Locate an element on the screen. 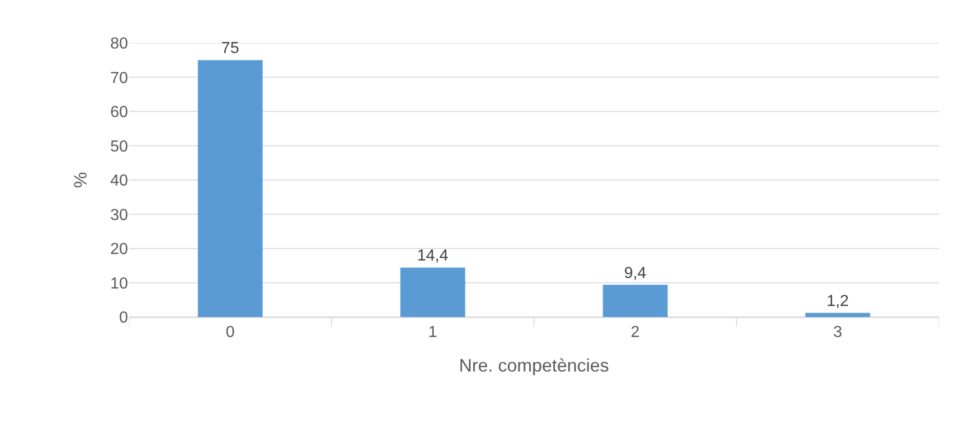  y-tick-label: 80 is located at coordinates (119, 44).